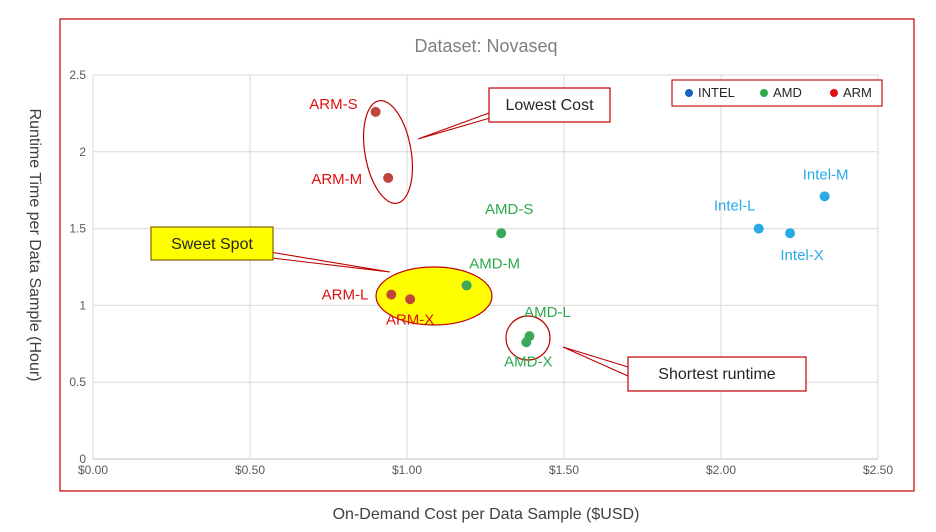 The height and width of the screenshot is (532, 936). Describe the element at coordinates (501, 233) in the screenshot. I see `point-amd-s` at that location.